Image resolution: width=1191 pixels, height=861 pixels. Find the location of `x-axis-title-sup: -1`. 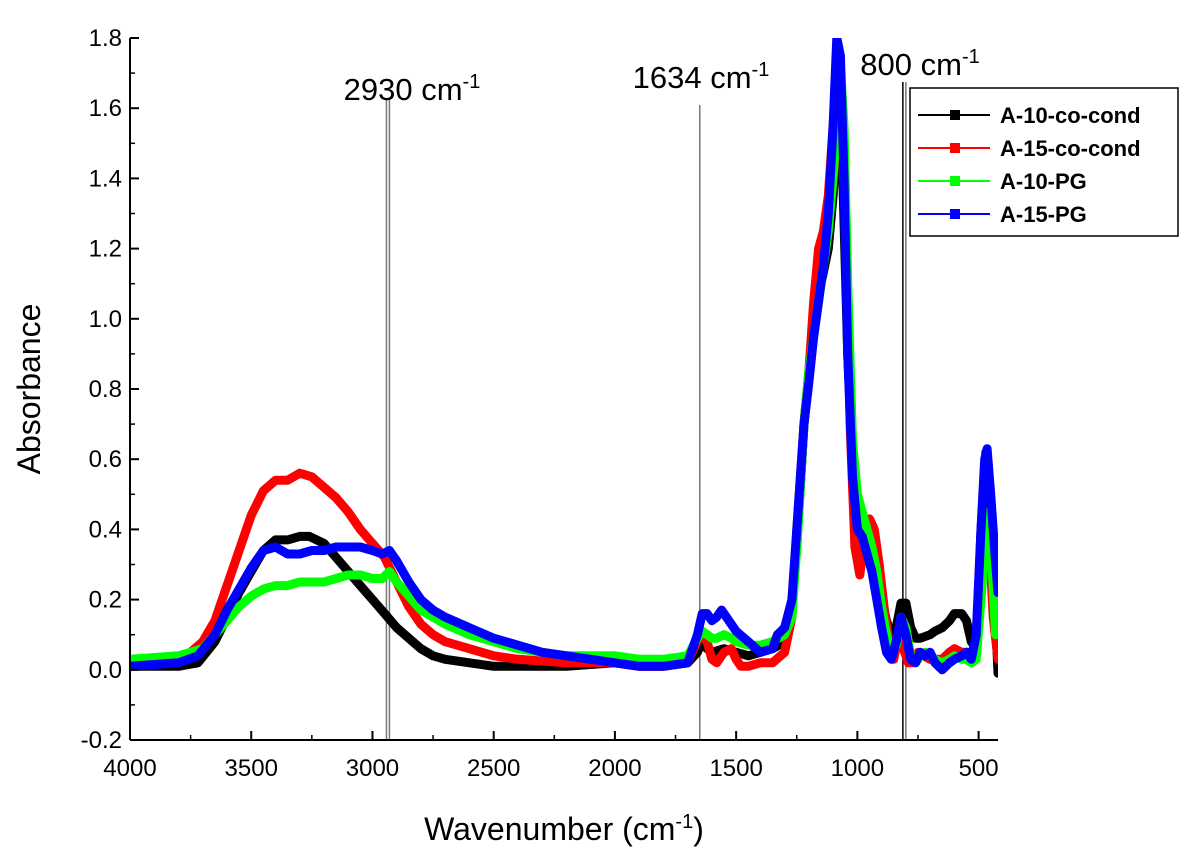

x-axis-title-sup: -1 is located at coordinates (684, 822).